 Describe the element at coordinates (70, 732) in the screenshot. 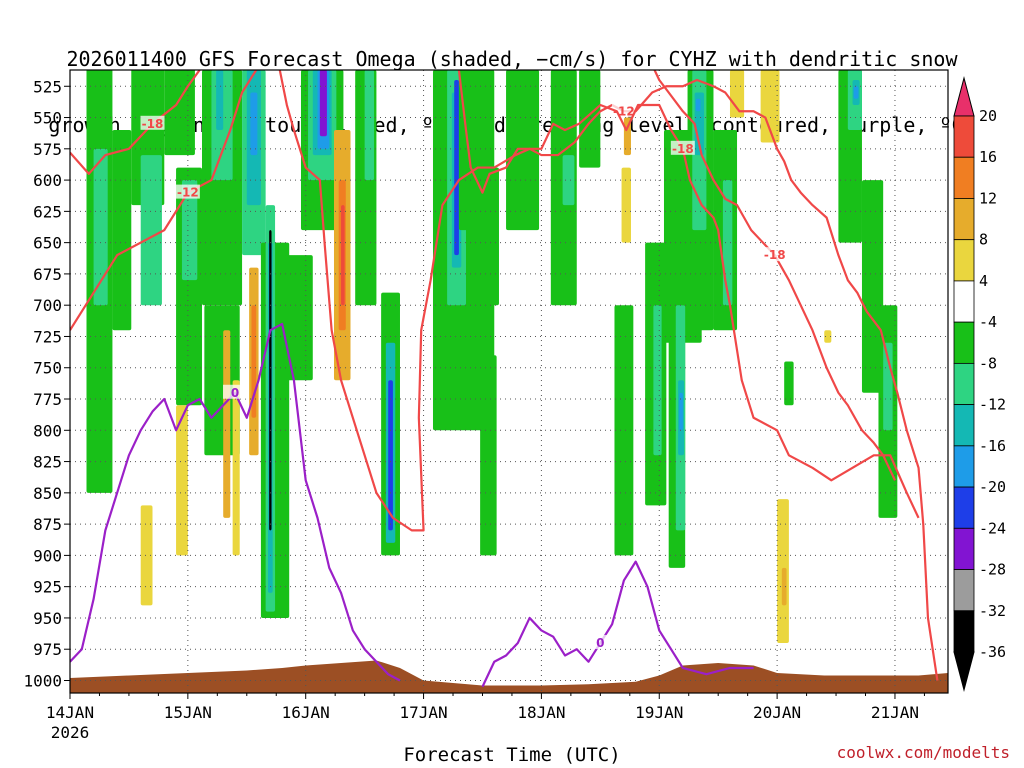

I see `x-year-label: 2026` at that location.